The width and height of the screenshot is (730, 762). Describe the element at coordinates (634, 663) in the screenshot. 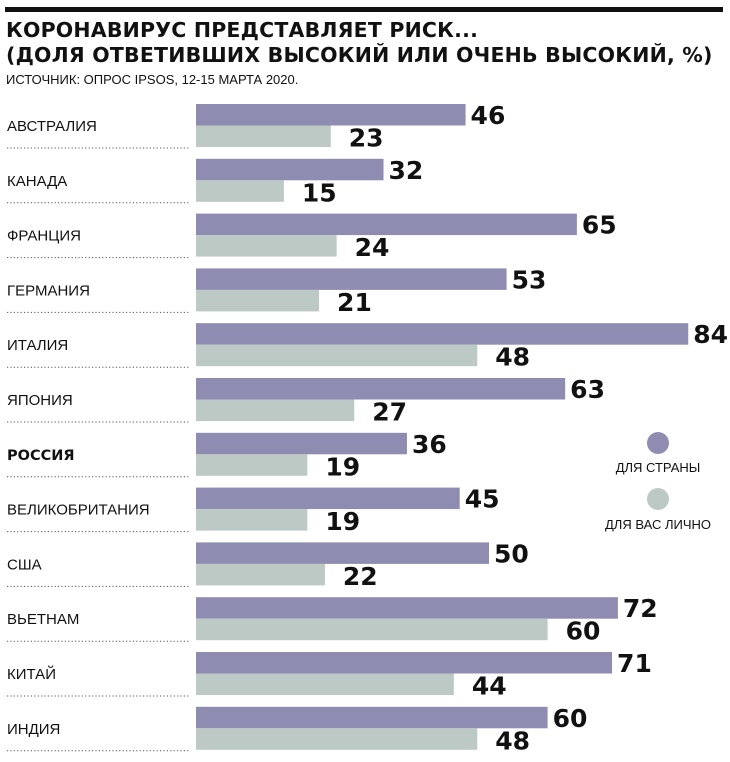

I see `value-label-country: 71` at that location.